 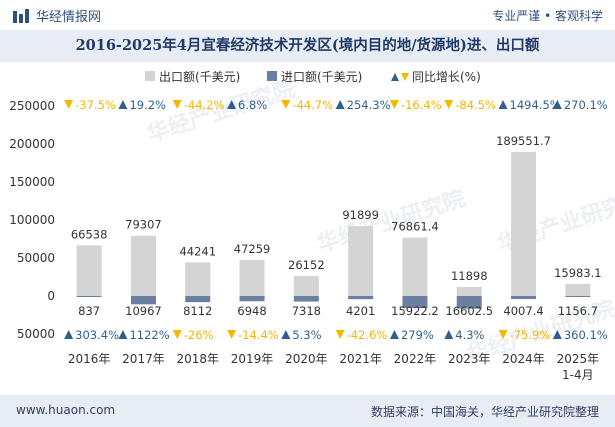 I want to click on y-tick-label: 50000, so click(x=36, y=258).